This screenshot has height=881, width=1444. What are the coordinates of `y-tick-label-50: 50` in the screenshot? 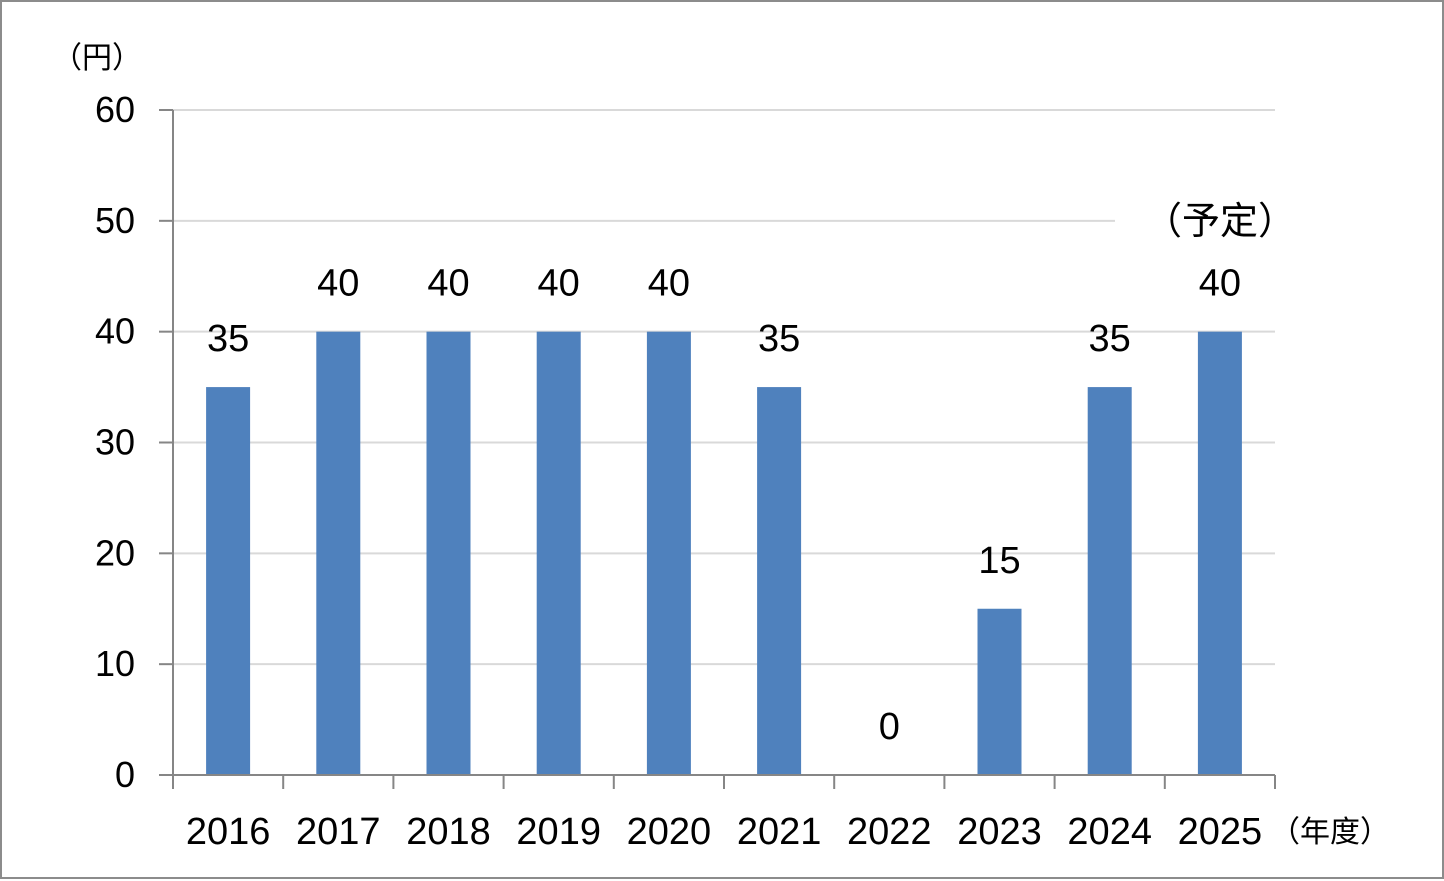 It's located at (115, 220).